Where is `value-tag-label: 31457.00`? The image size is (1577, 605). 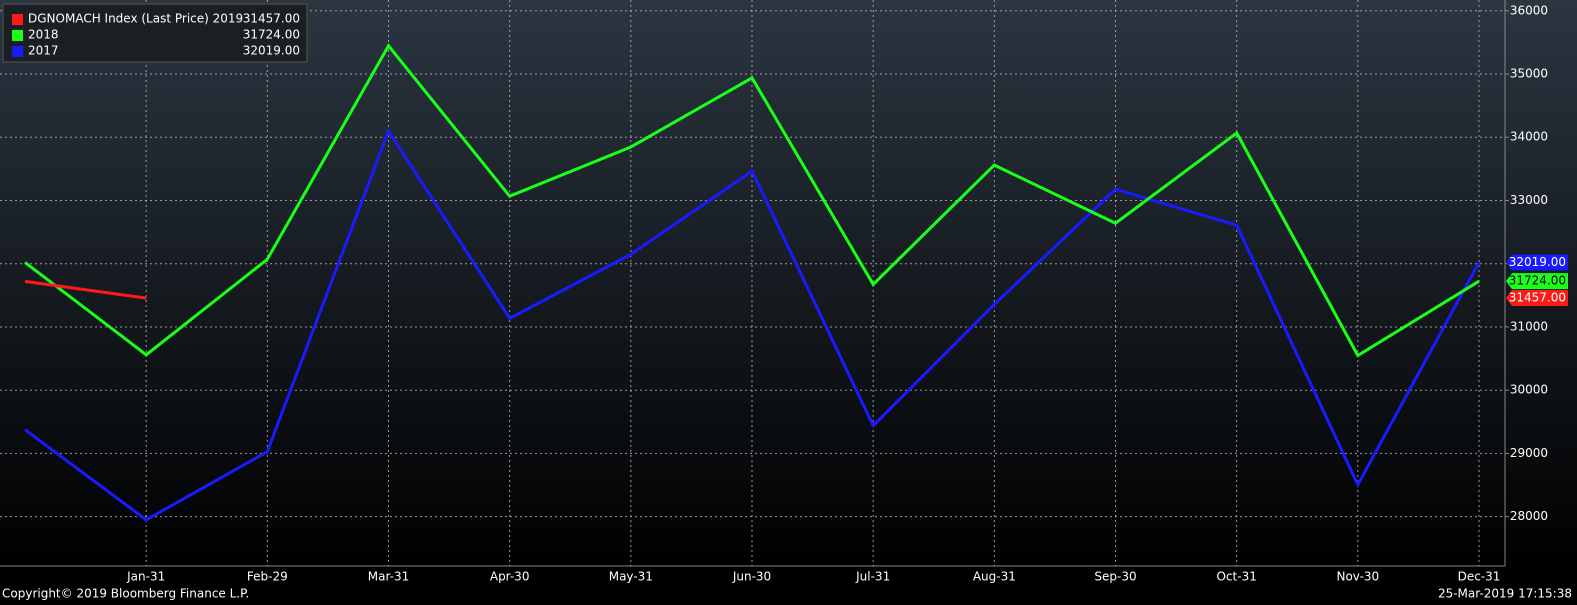 value-tag-label: 31457.00 is located at coordinates (1537, 298).